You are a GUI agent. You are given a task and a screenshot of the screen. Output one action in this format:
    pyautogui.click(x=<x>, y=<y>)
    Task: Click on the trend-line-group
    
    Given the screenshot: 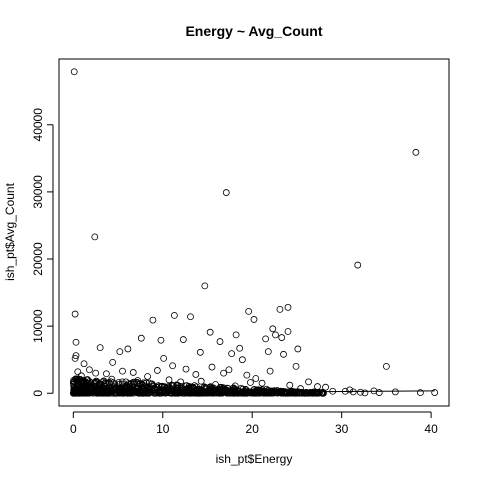 What is the action you would take?
    pyautogui.click(x=254, y=392)
    